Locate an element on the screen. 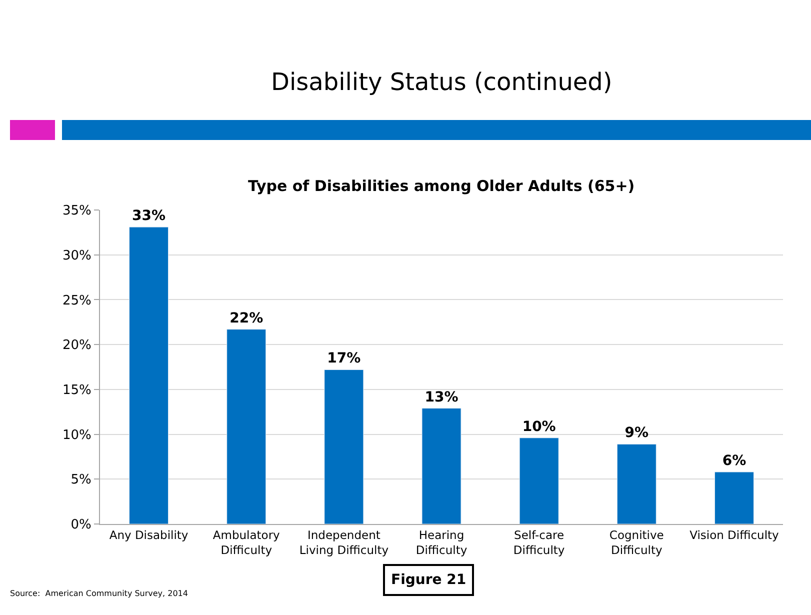 The height and width of the screenshot is (615, 811). x-tick-label: Self-care Difficulty is located at coordinates (539, 542).